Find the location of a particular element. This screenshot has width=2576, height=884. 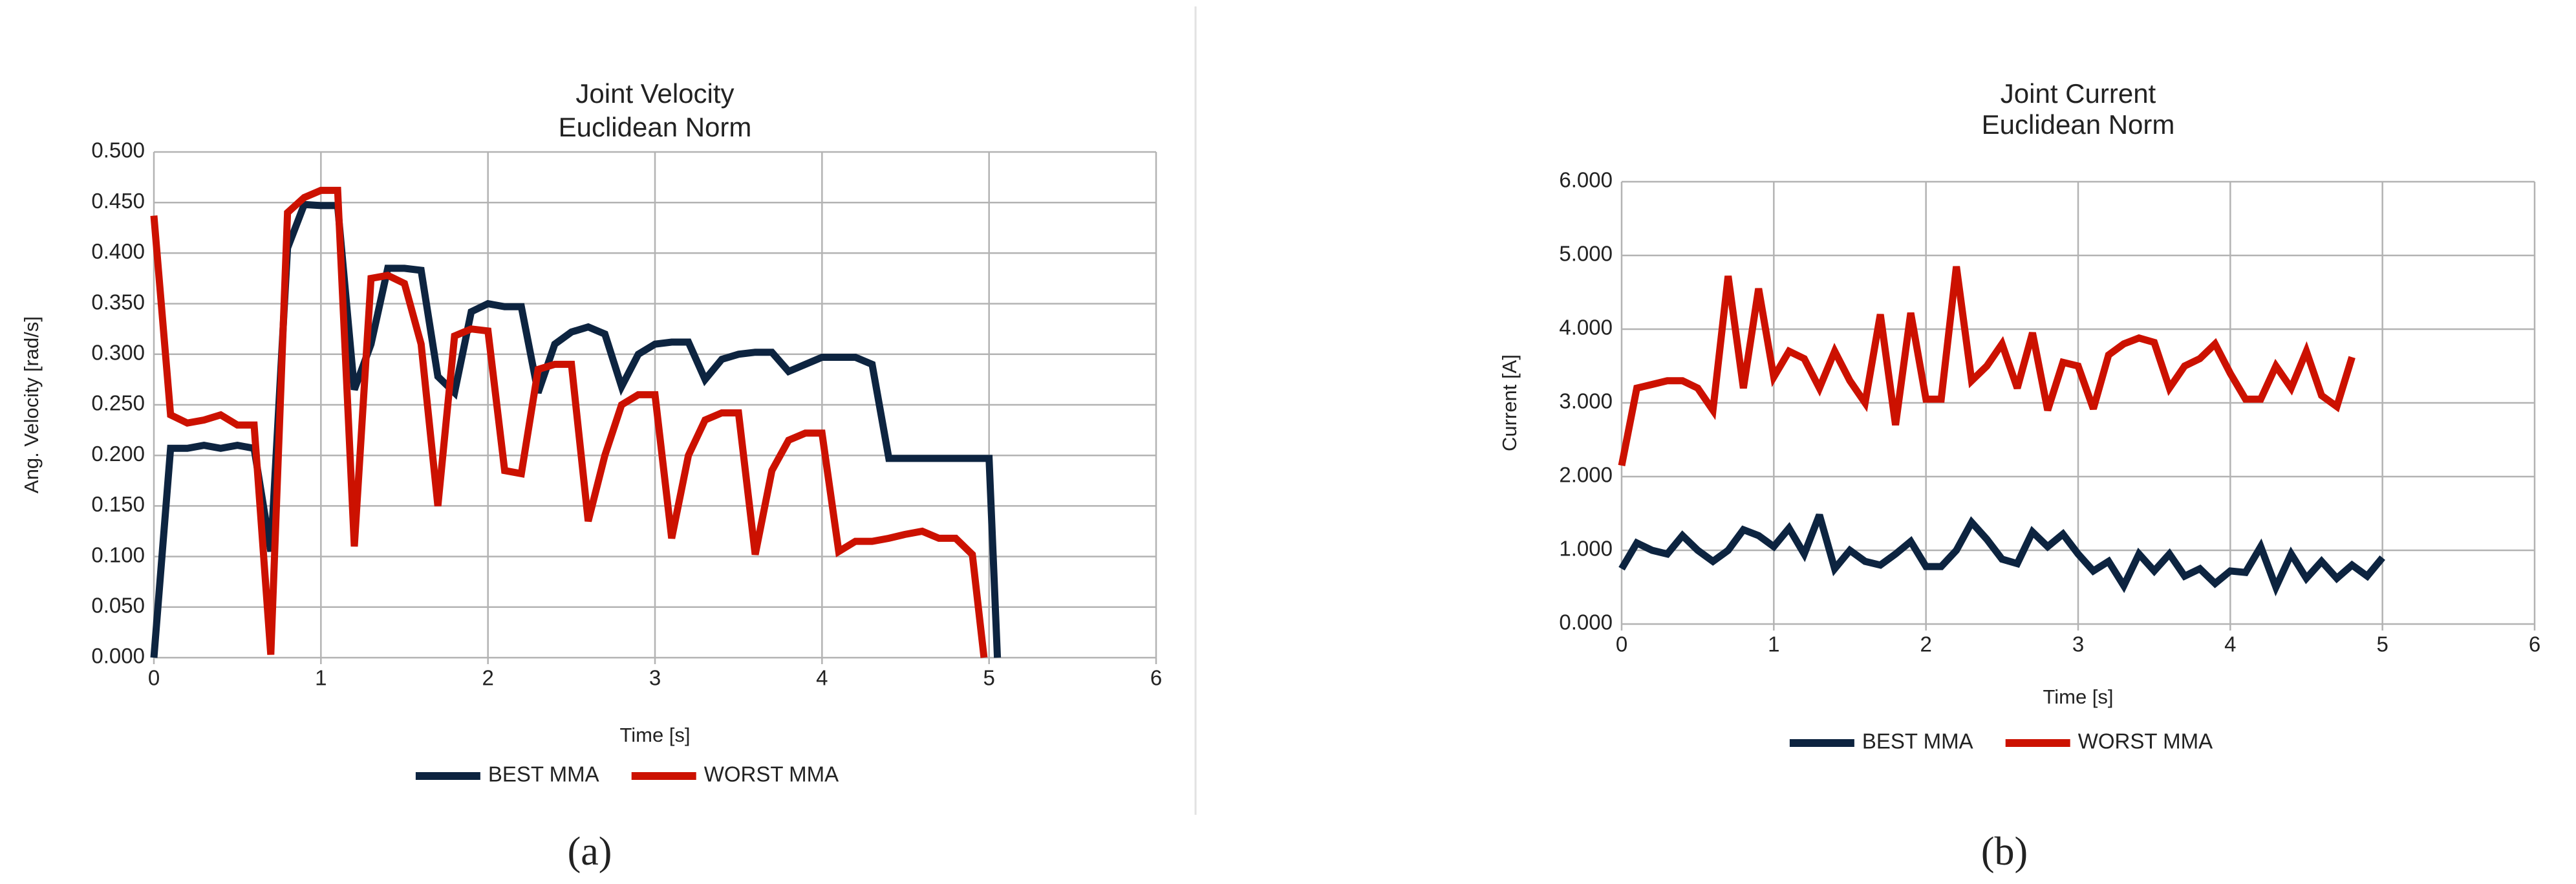

y-tick-label: 0.400 is located at coordinates (118, 251).